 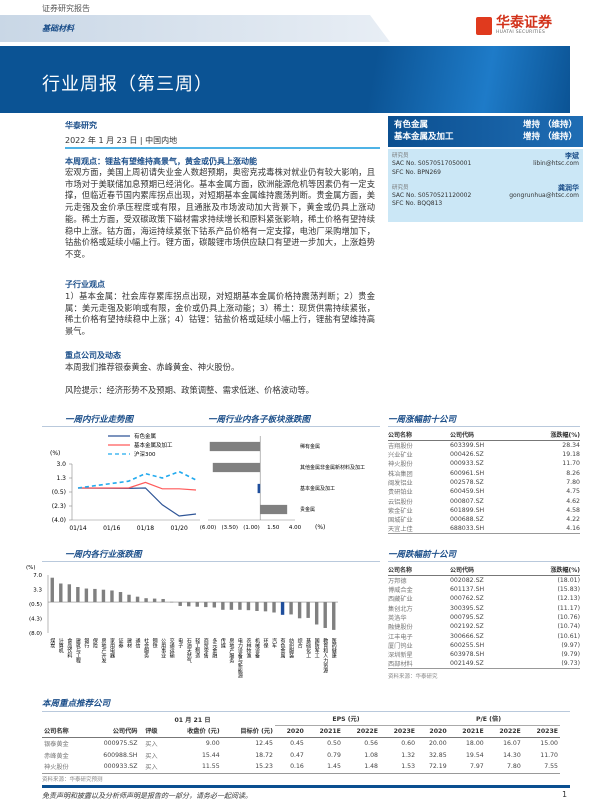 What do you see at coordinates (37, 591) in the screenshot?
I see `y-tick-label: 3.3` at bounding box center [37, 591].